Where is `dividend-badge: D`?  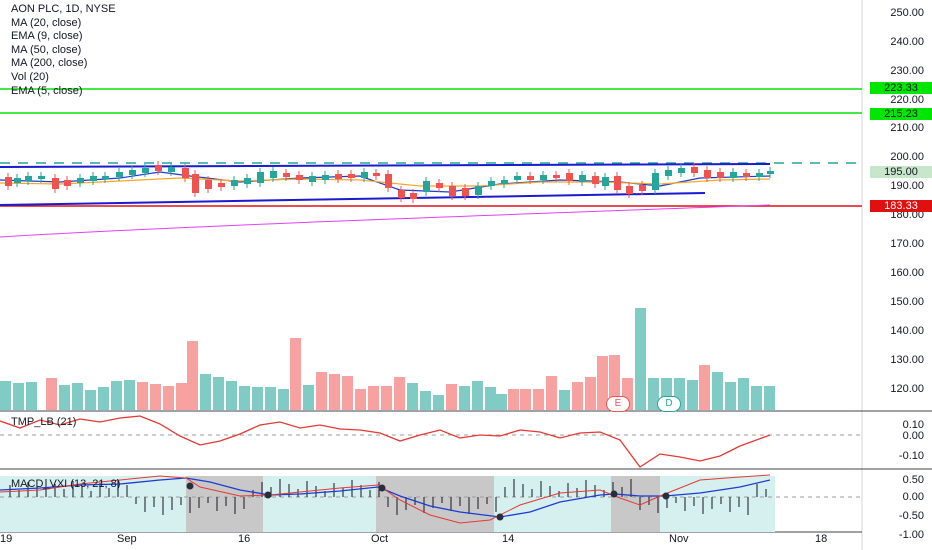 dividend-badge: D is located at coordinates (669, 404).